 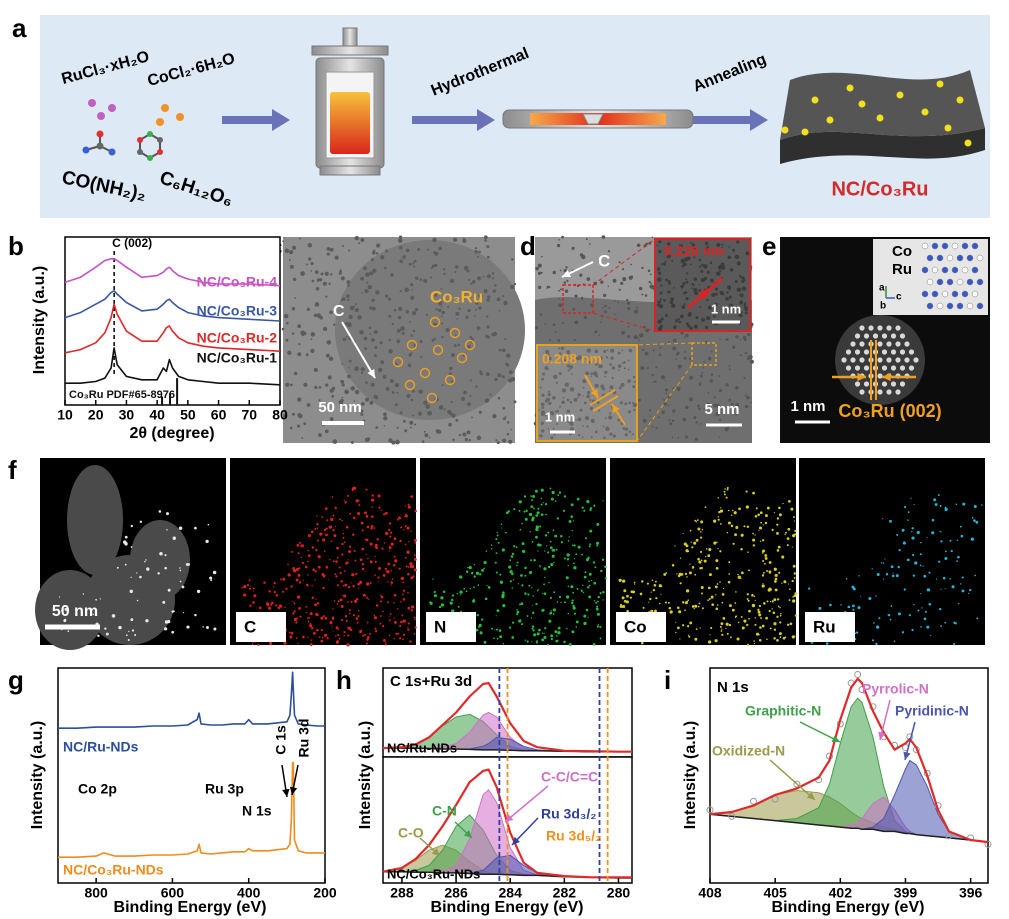 I want to click on reference-label: Ru 3d₃/₂, so click(x=568, y=814).